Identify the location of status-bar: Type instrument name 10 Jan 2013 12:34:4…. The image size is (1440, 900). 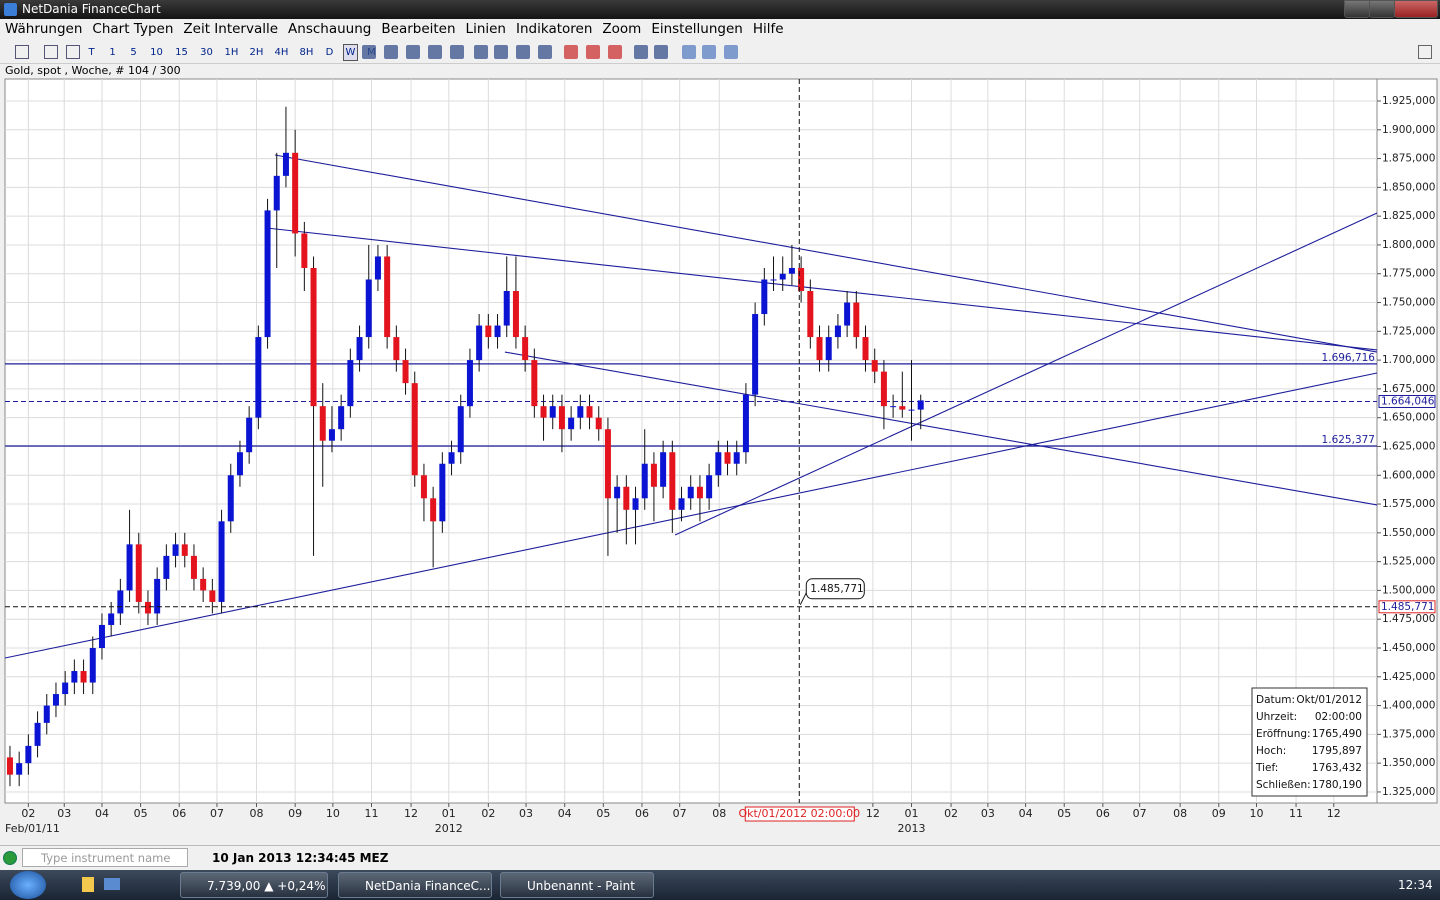
(720, 858).